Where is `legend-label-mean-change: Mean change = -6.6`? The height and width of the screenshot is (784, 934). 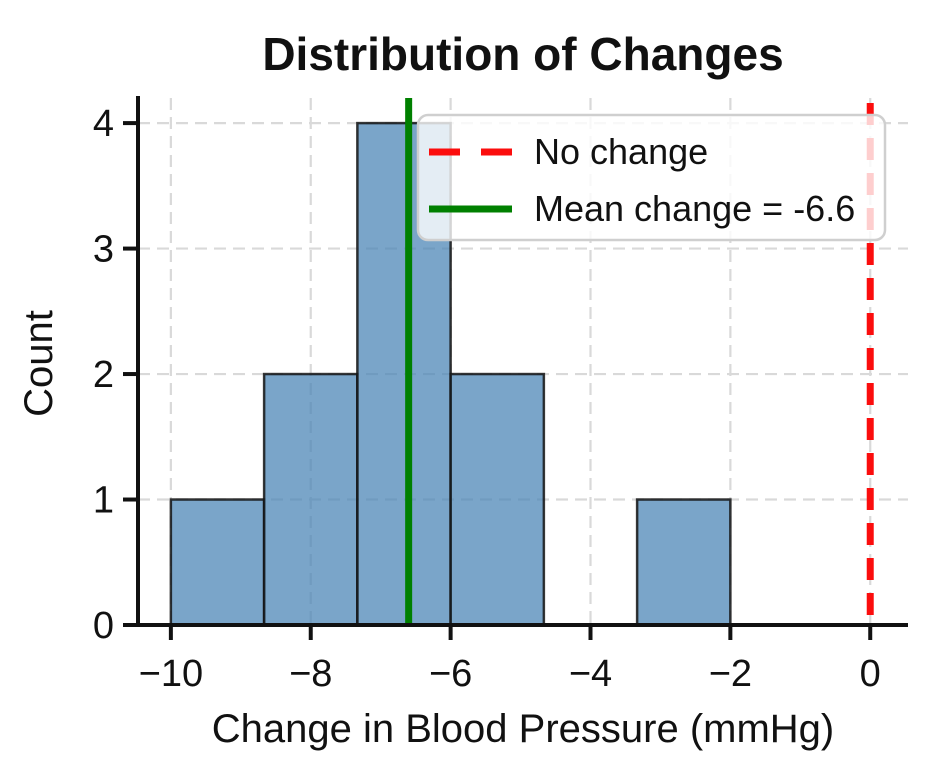 legend-label-mean-change: Mean change = -6.6 is located at coordinates (694, 208).